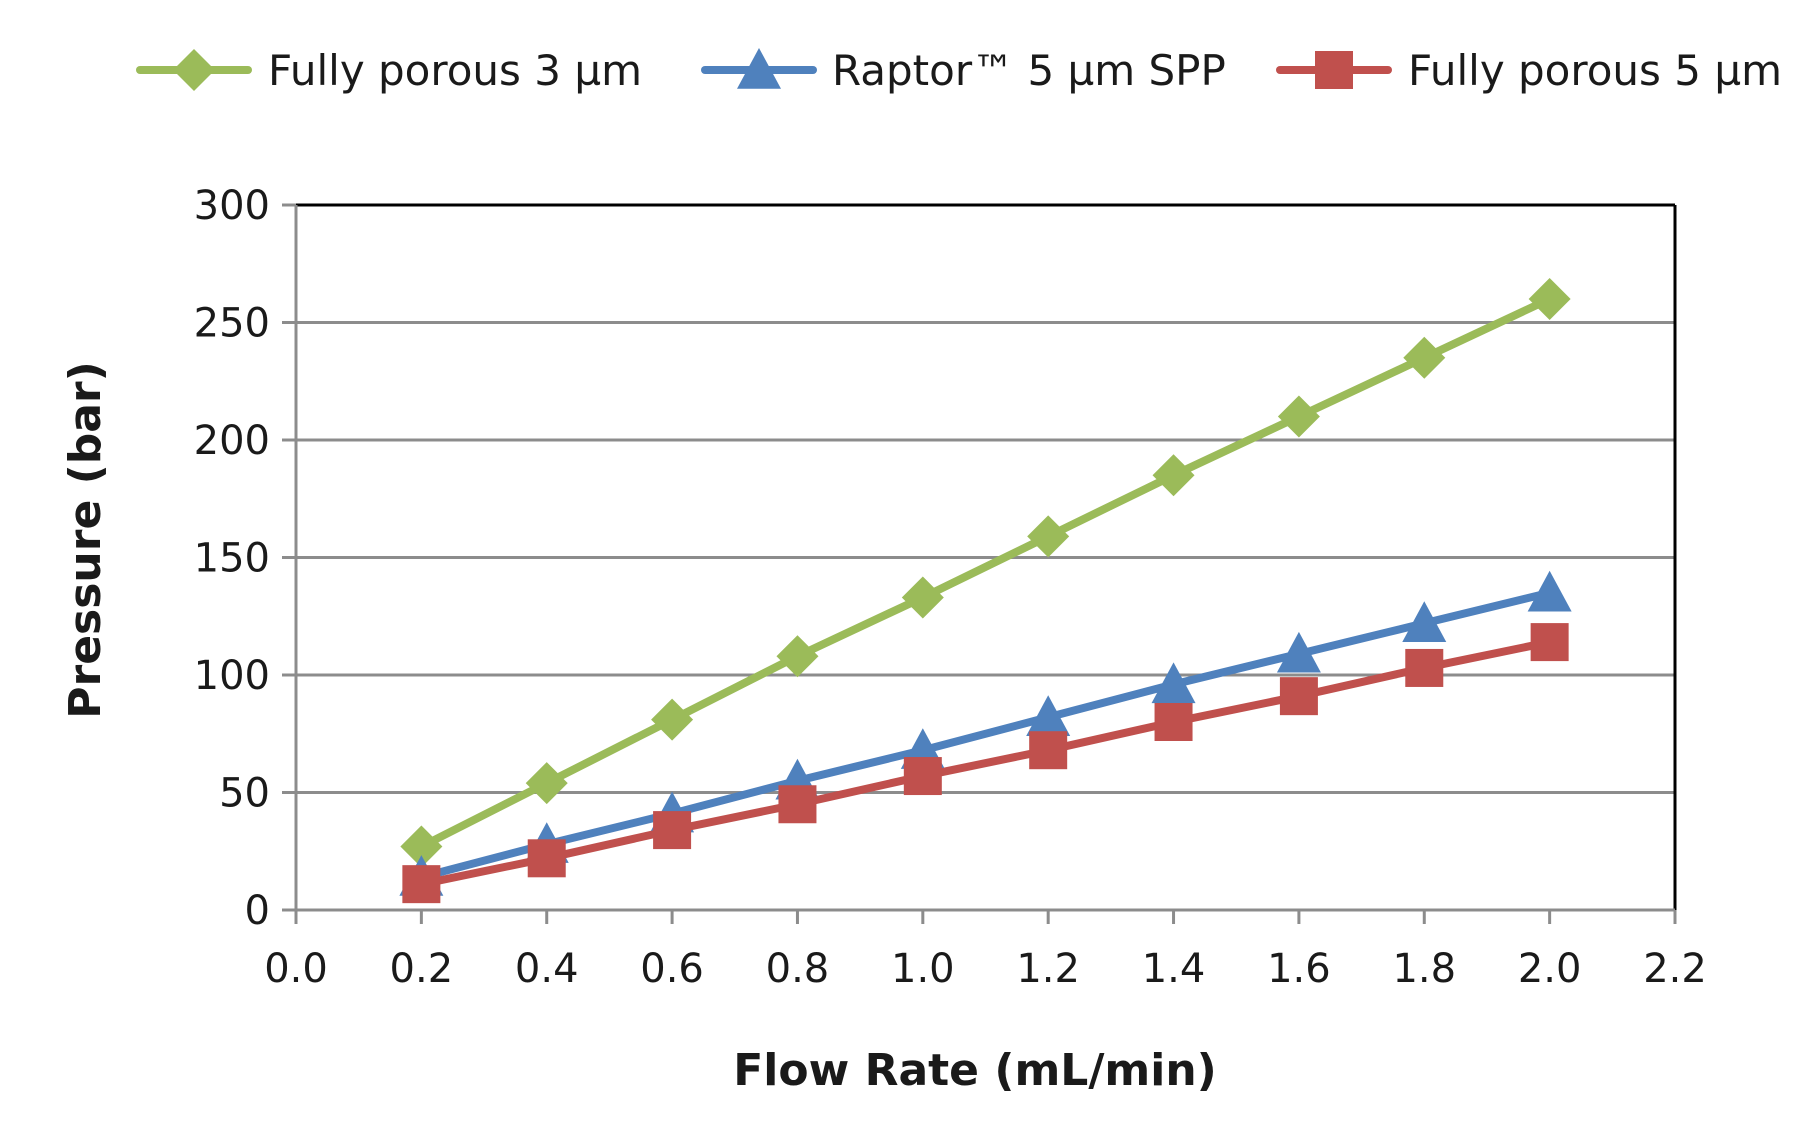 The height and width of the screenshot is (1133, 1800). Describe the element at coordinates (798, 969) in the screenshot. I see `x-tick-label: 0.8` at that location.